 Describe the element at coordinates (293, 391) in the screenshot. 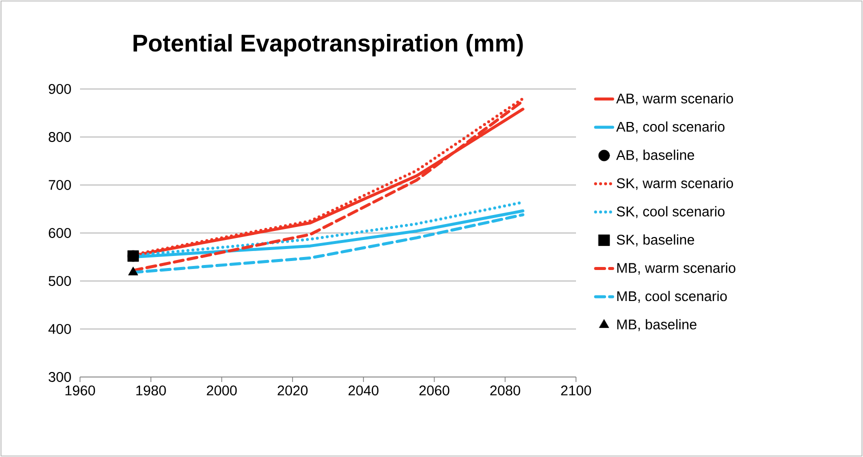

I see `x-tick-label: 2020` at that location.